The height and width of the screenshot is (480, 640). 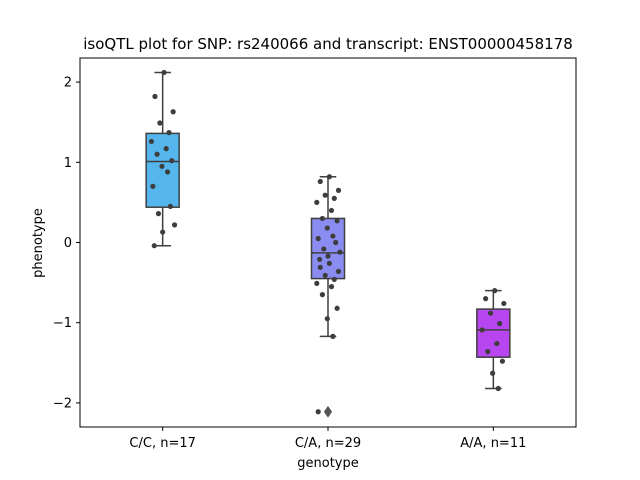 What do you see at coordinates (493, 443) in the screenshot?
I see `x-tick-label: A/A, n=11` at bounding box center [493, 443].